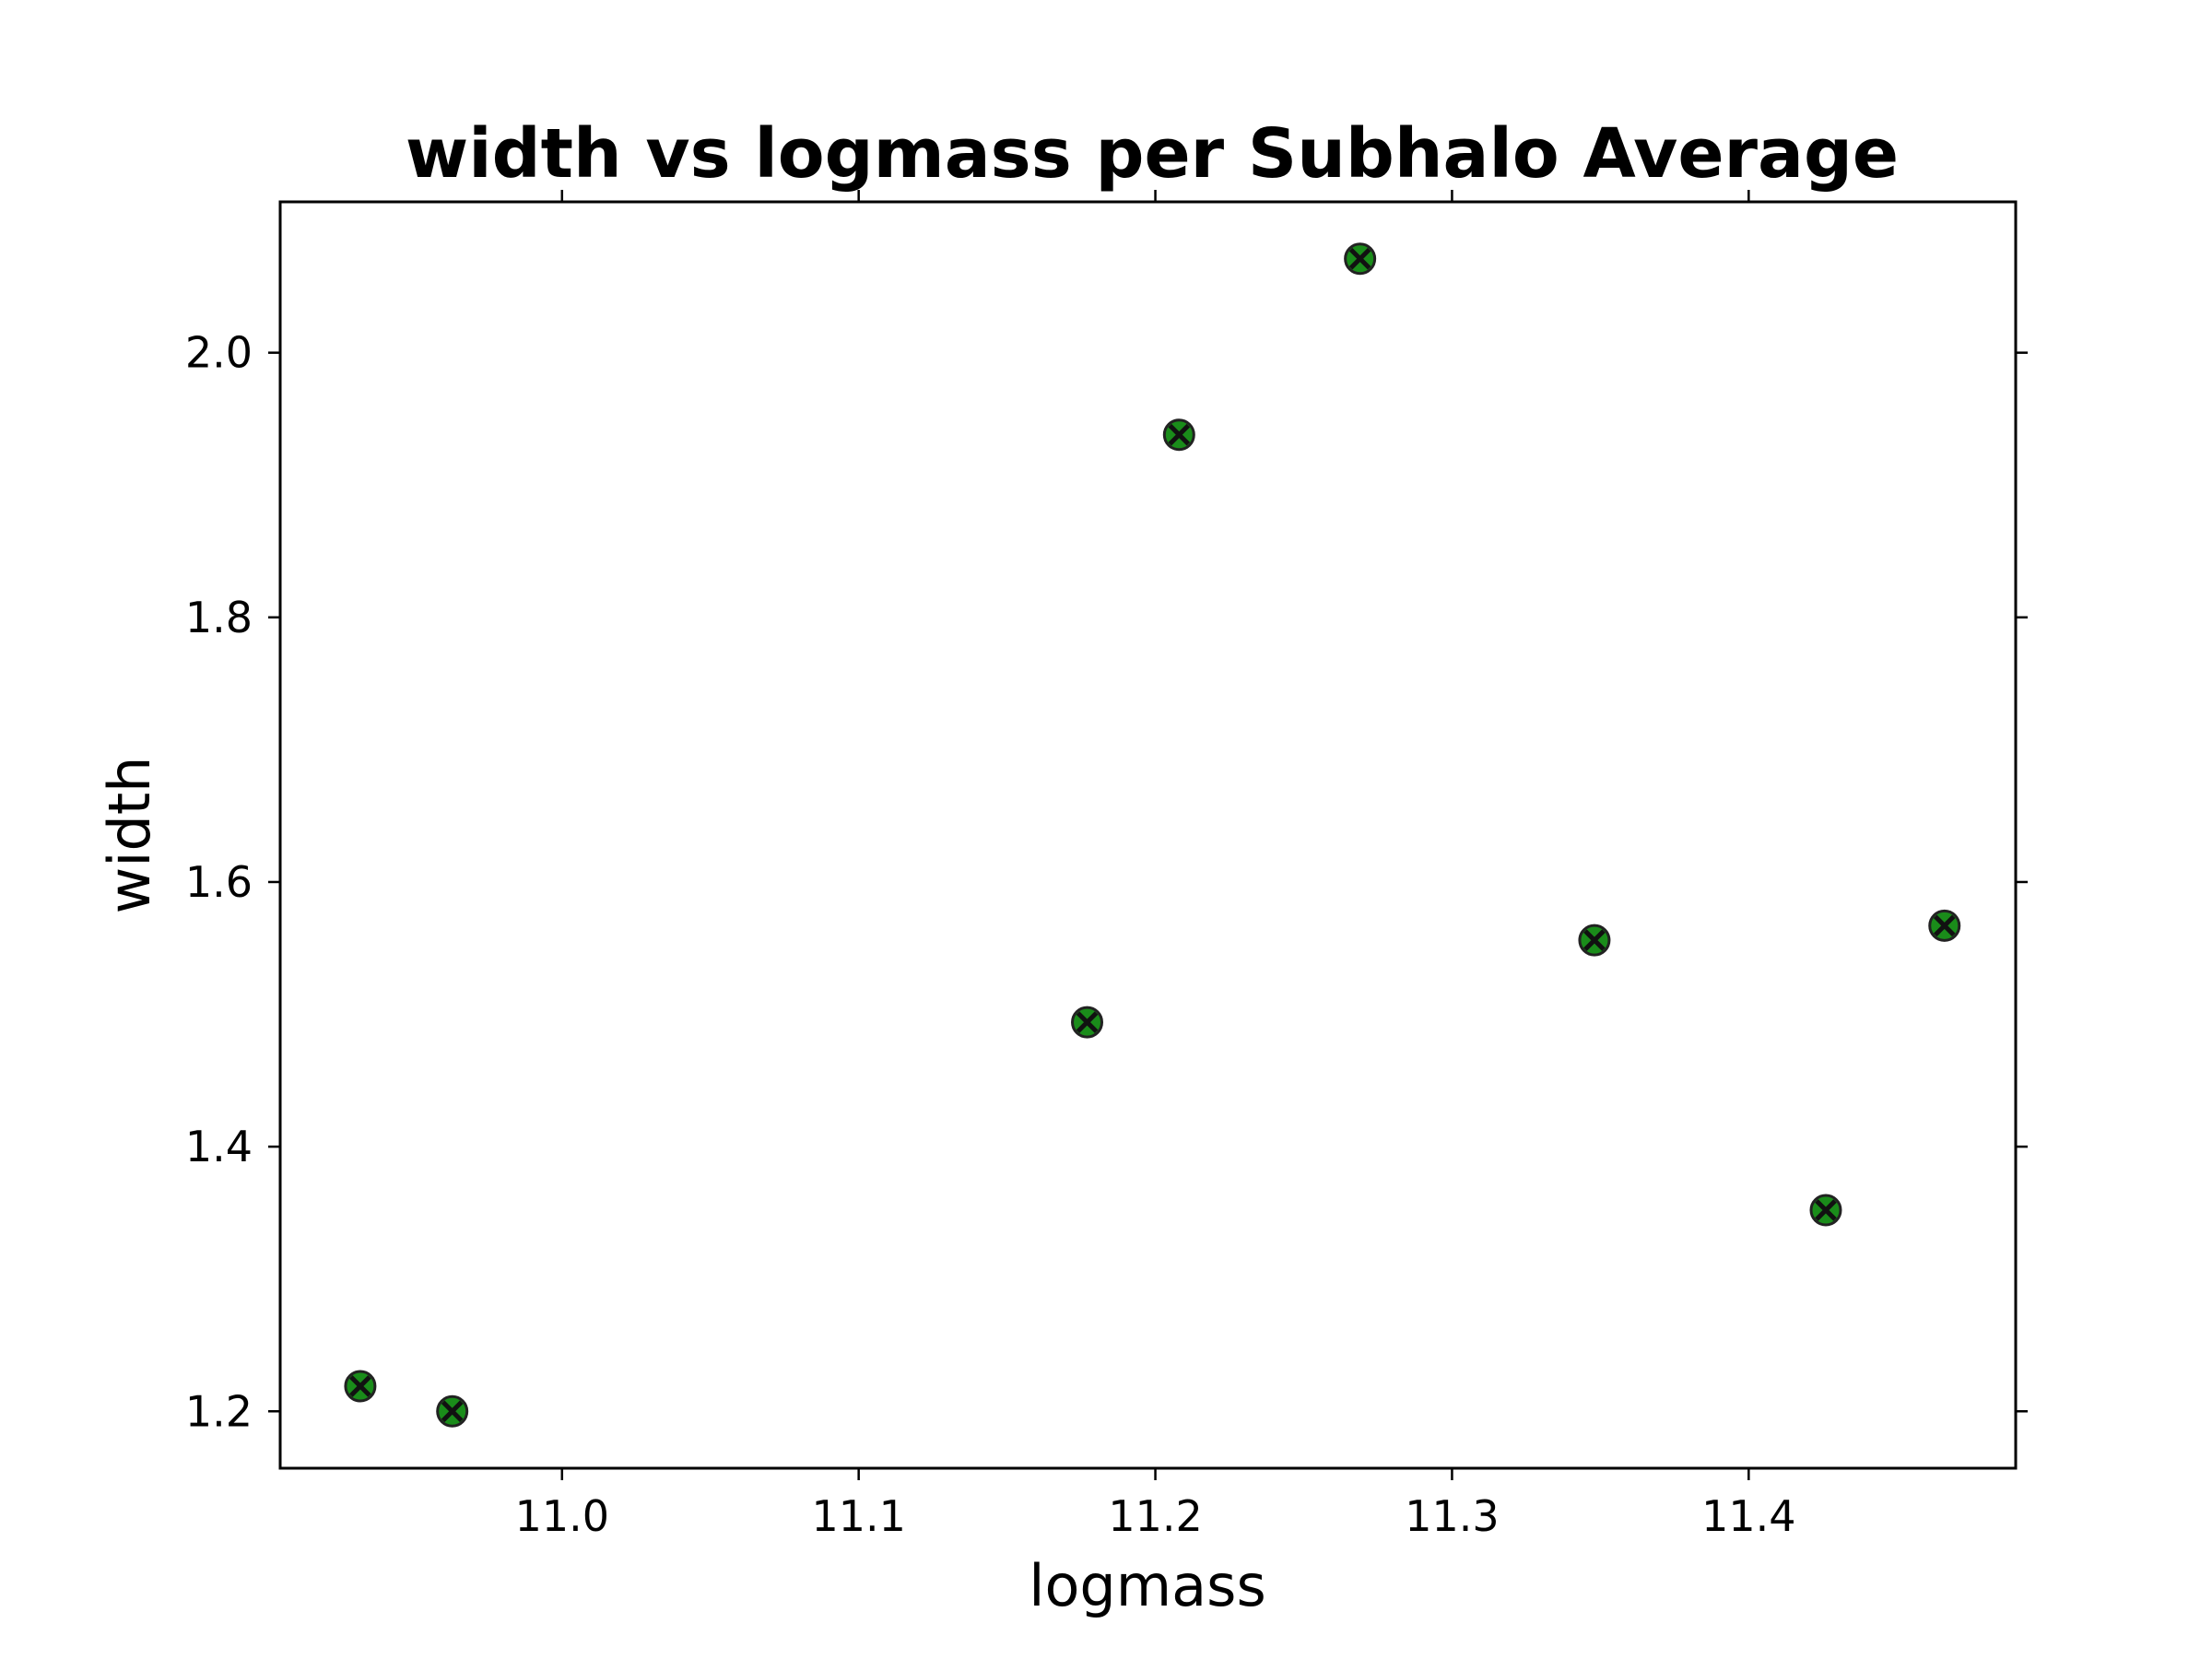  What do you see at coordinates (1452, 1516) in the screenshot?
I see `x-tick-label: 11.3` at bounding box center [1452, 1516].